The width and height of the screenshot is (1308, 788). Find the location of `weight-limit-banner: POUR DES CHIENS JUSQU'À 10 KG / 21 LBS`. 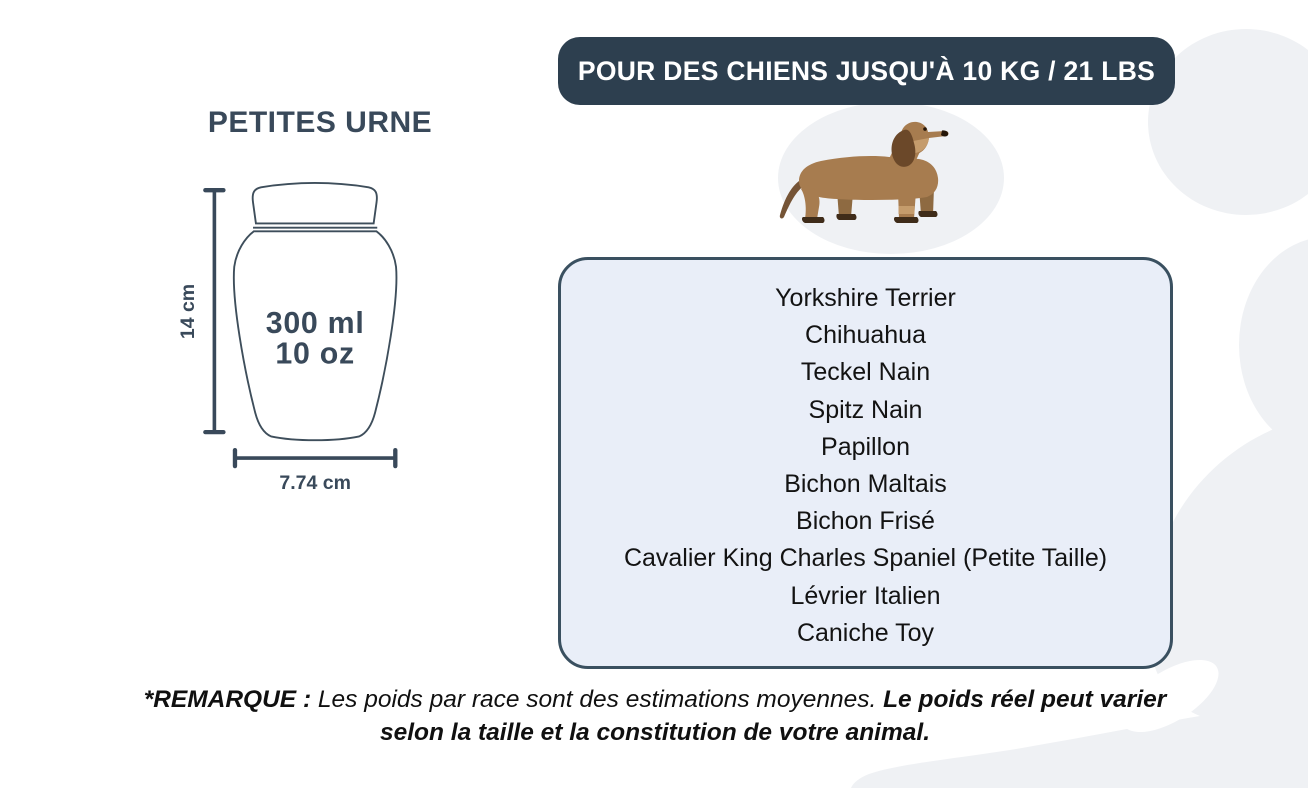

weight-limit-banner: POUR DES CHIENS JUSQU'À 10 KG / 21 LBS is located at coordinates (866, 71).